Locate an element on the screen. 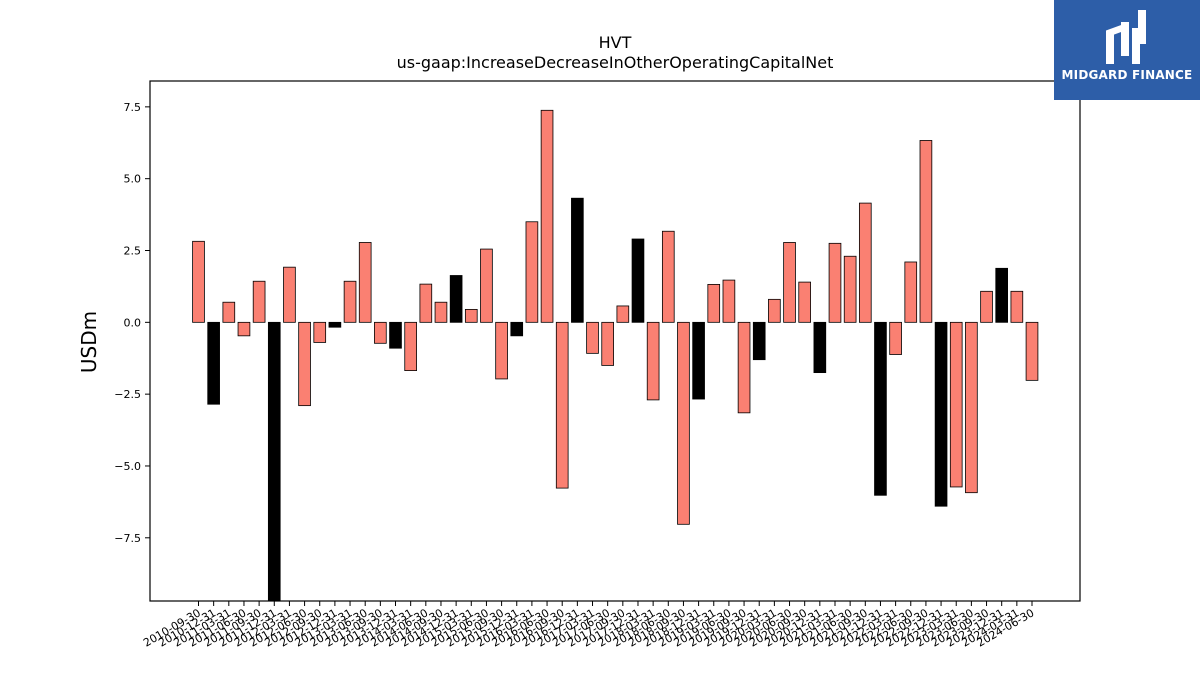 Image resolution: width=1200 pixels, height=675 pixels. brand-logo: MIDGARD FINANCE is located at coordinates (1127, 50).